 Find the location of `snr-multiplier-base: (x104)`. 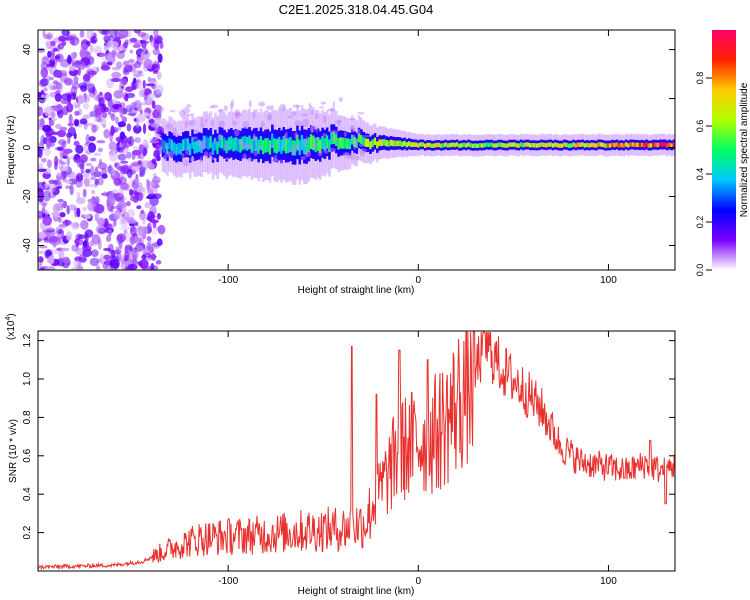

snr-multiplier-base: (x104) is located at coordinates (11, 326).